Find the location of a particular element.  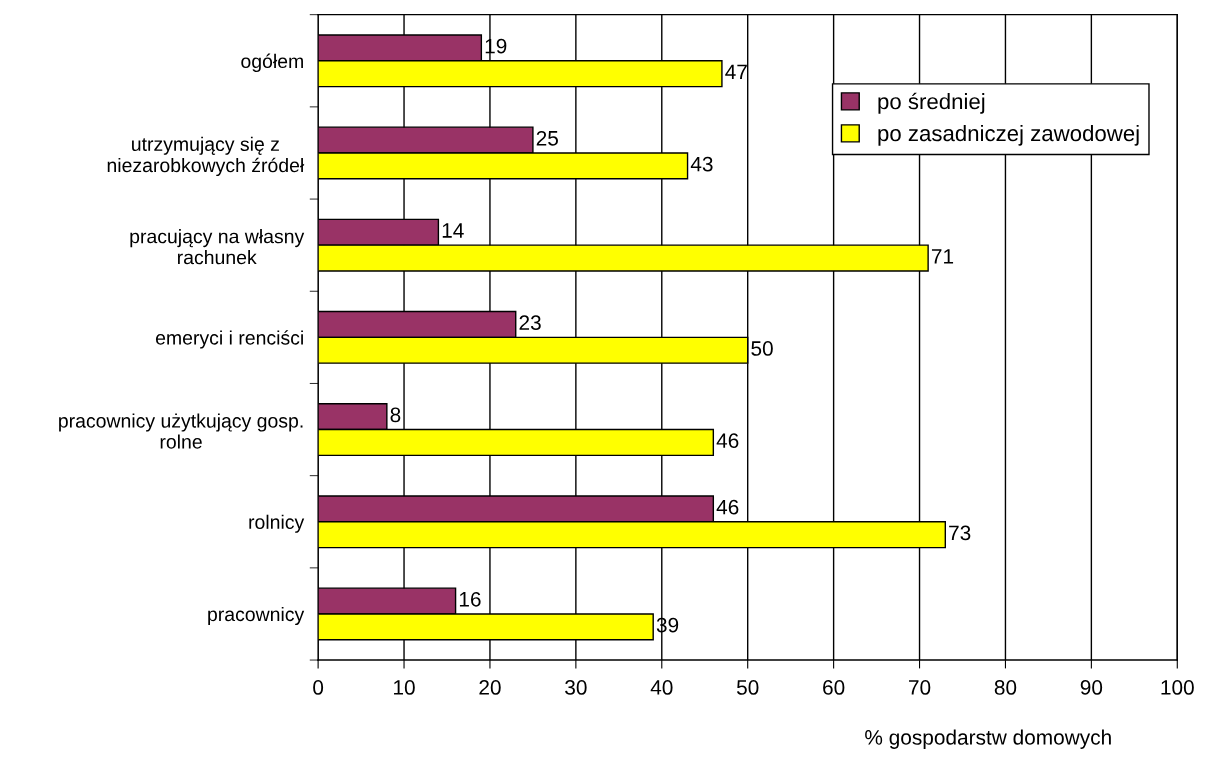

x-tick-label: 20 is located at coordinates (490, 687).